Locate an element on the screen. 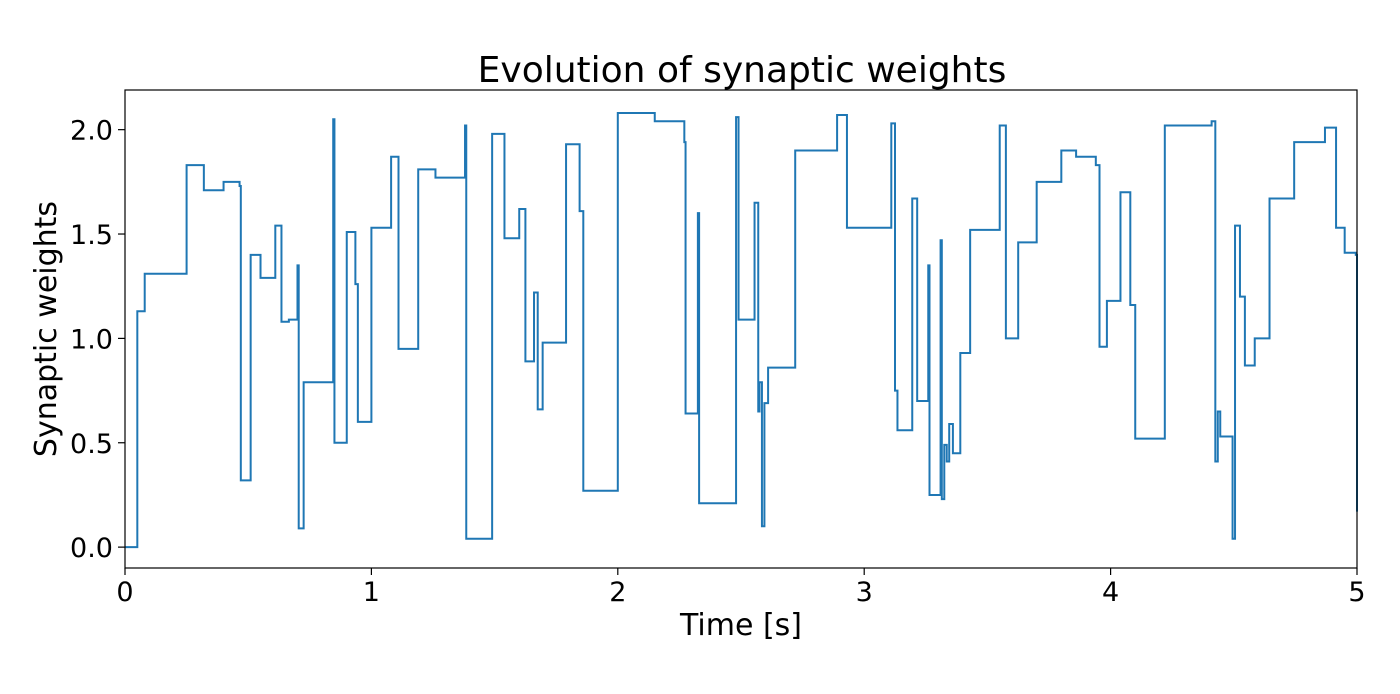  y-tick-label: 2.0 is located at coordinates (91, 131).